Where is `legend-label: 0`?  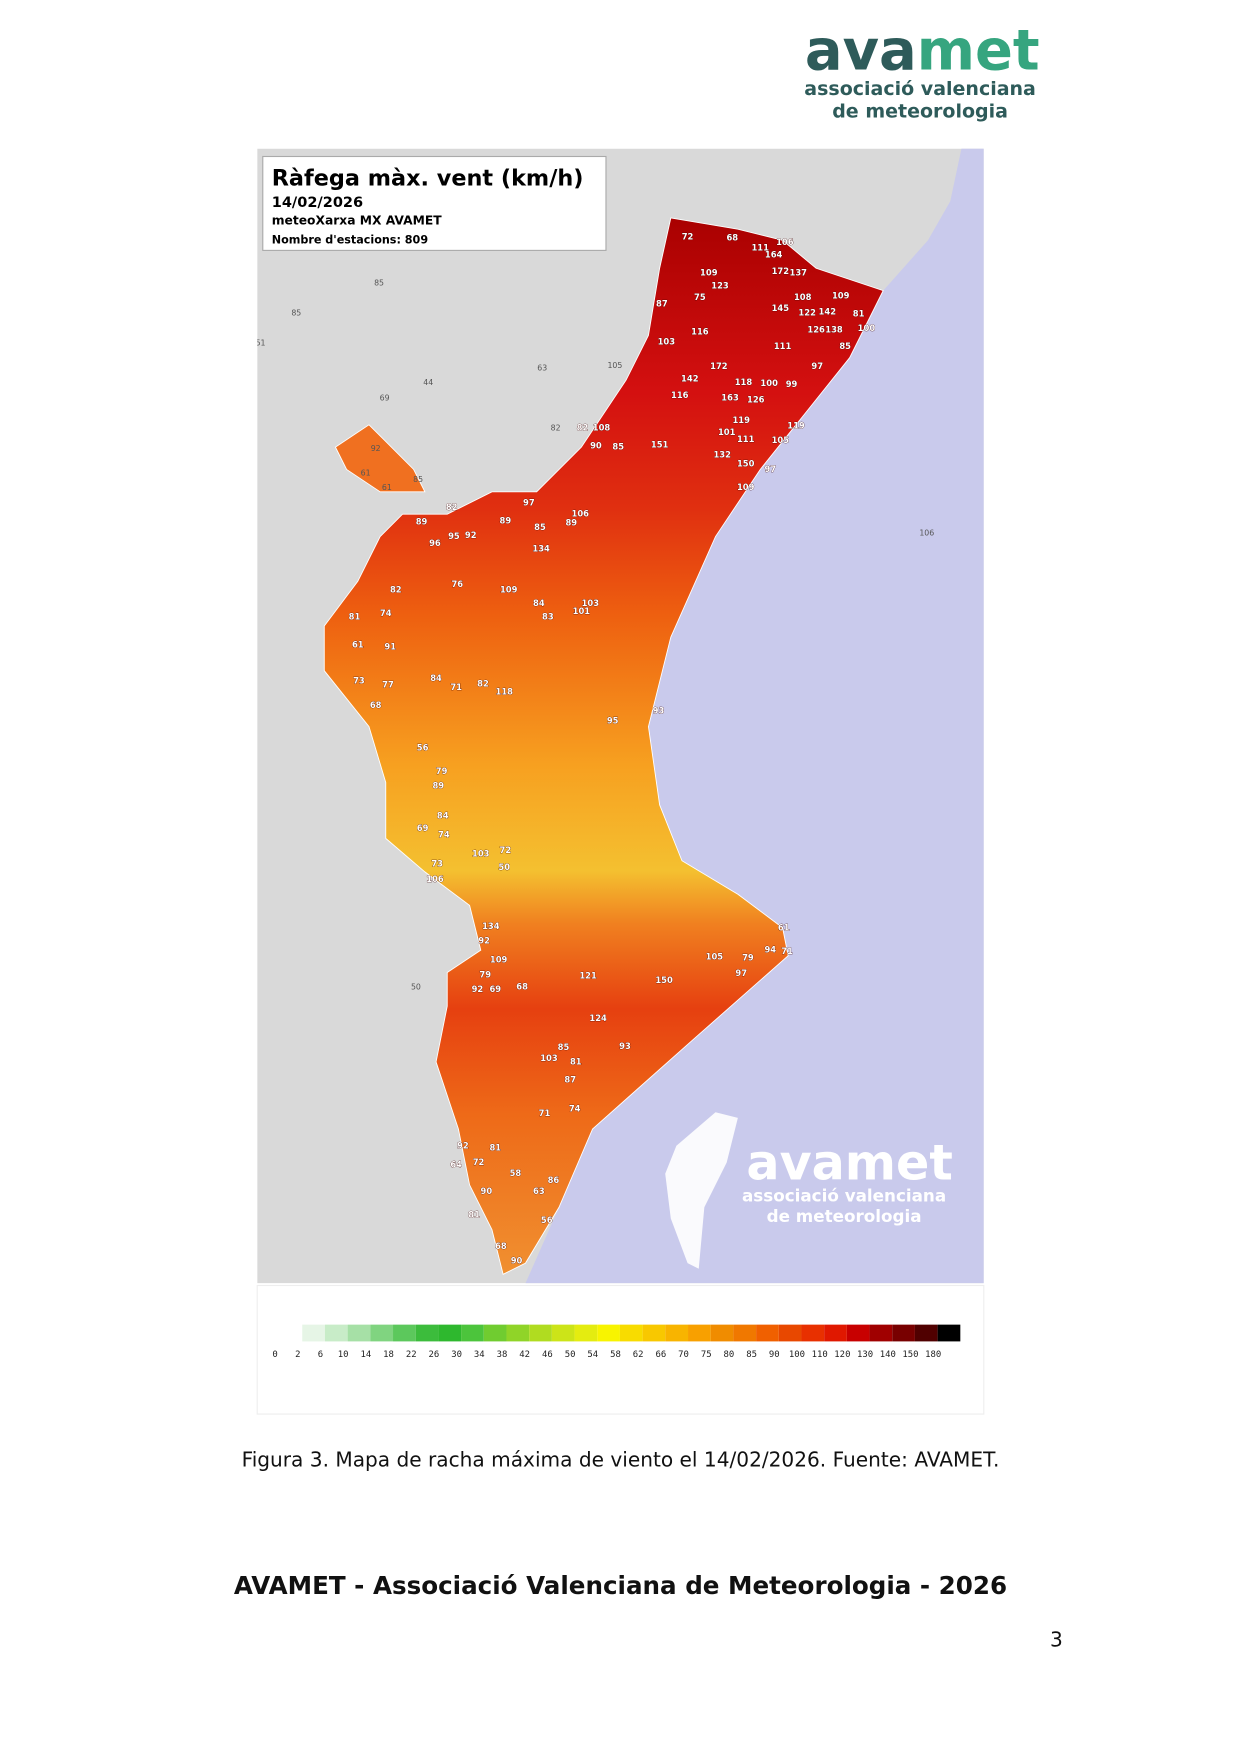
legend-label: 0 is located at coordinates (274, 1355).